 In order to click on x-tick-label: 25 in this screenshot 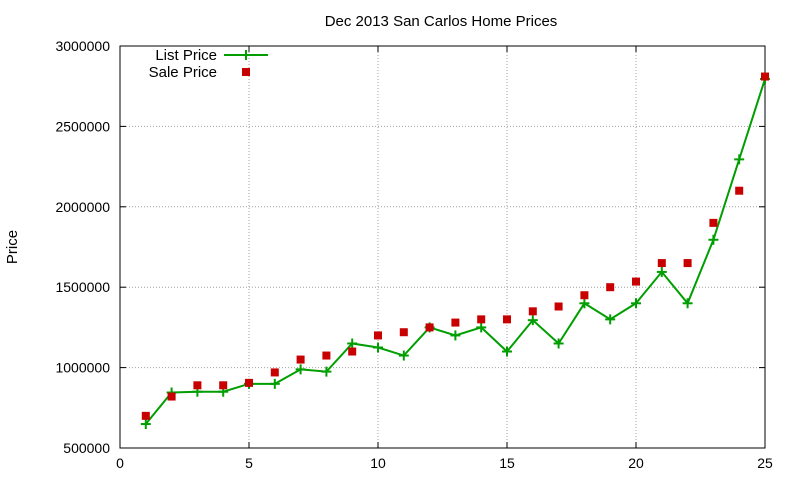, I will do `click(765, 463)`.